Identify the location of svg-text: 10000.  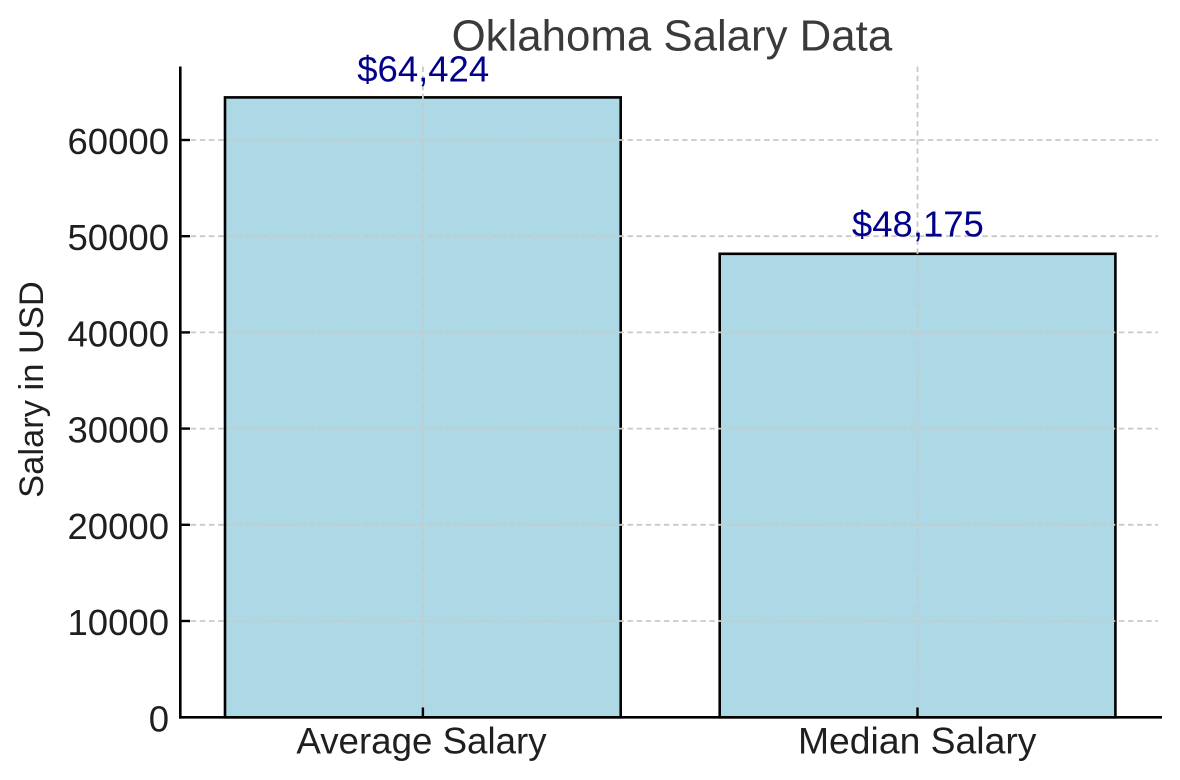
(119, 622).